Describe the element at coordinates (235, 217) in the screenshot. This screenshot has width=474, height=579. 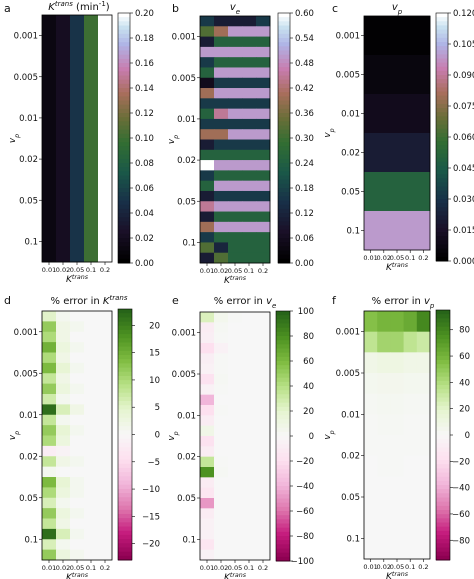
I see `heatmap-cell-r19-c2` at that location.